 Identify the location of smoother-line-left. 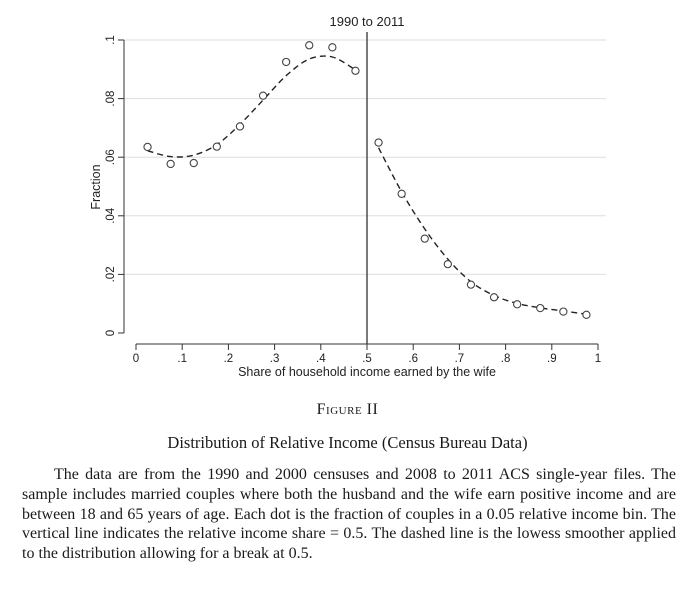
(251, 106).